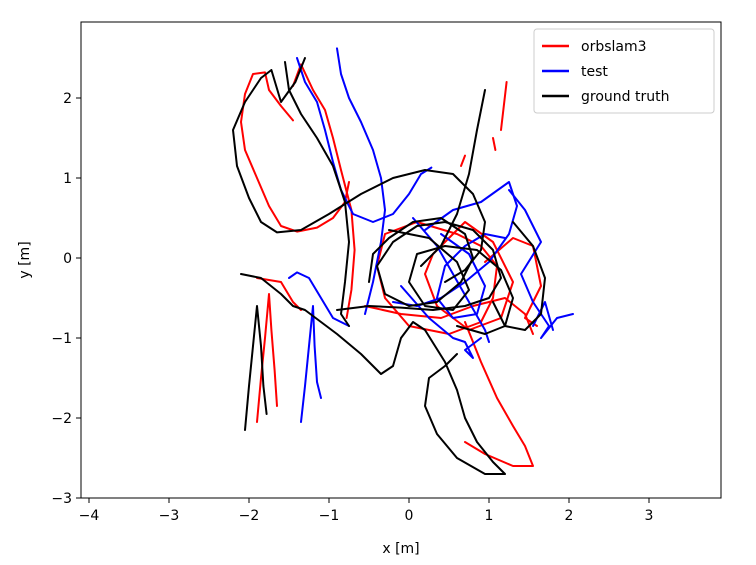 Image resolution: width=756 pixels, height=565 pixels. I want to click on y-tick-label: 0, so click(67, 259).